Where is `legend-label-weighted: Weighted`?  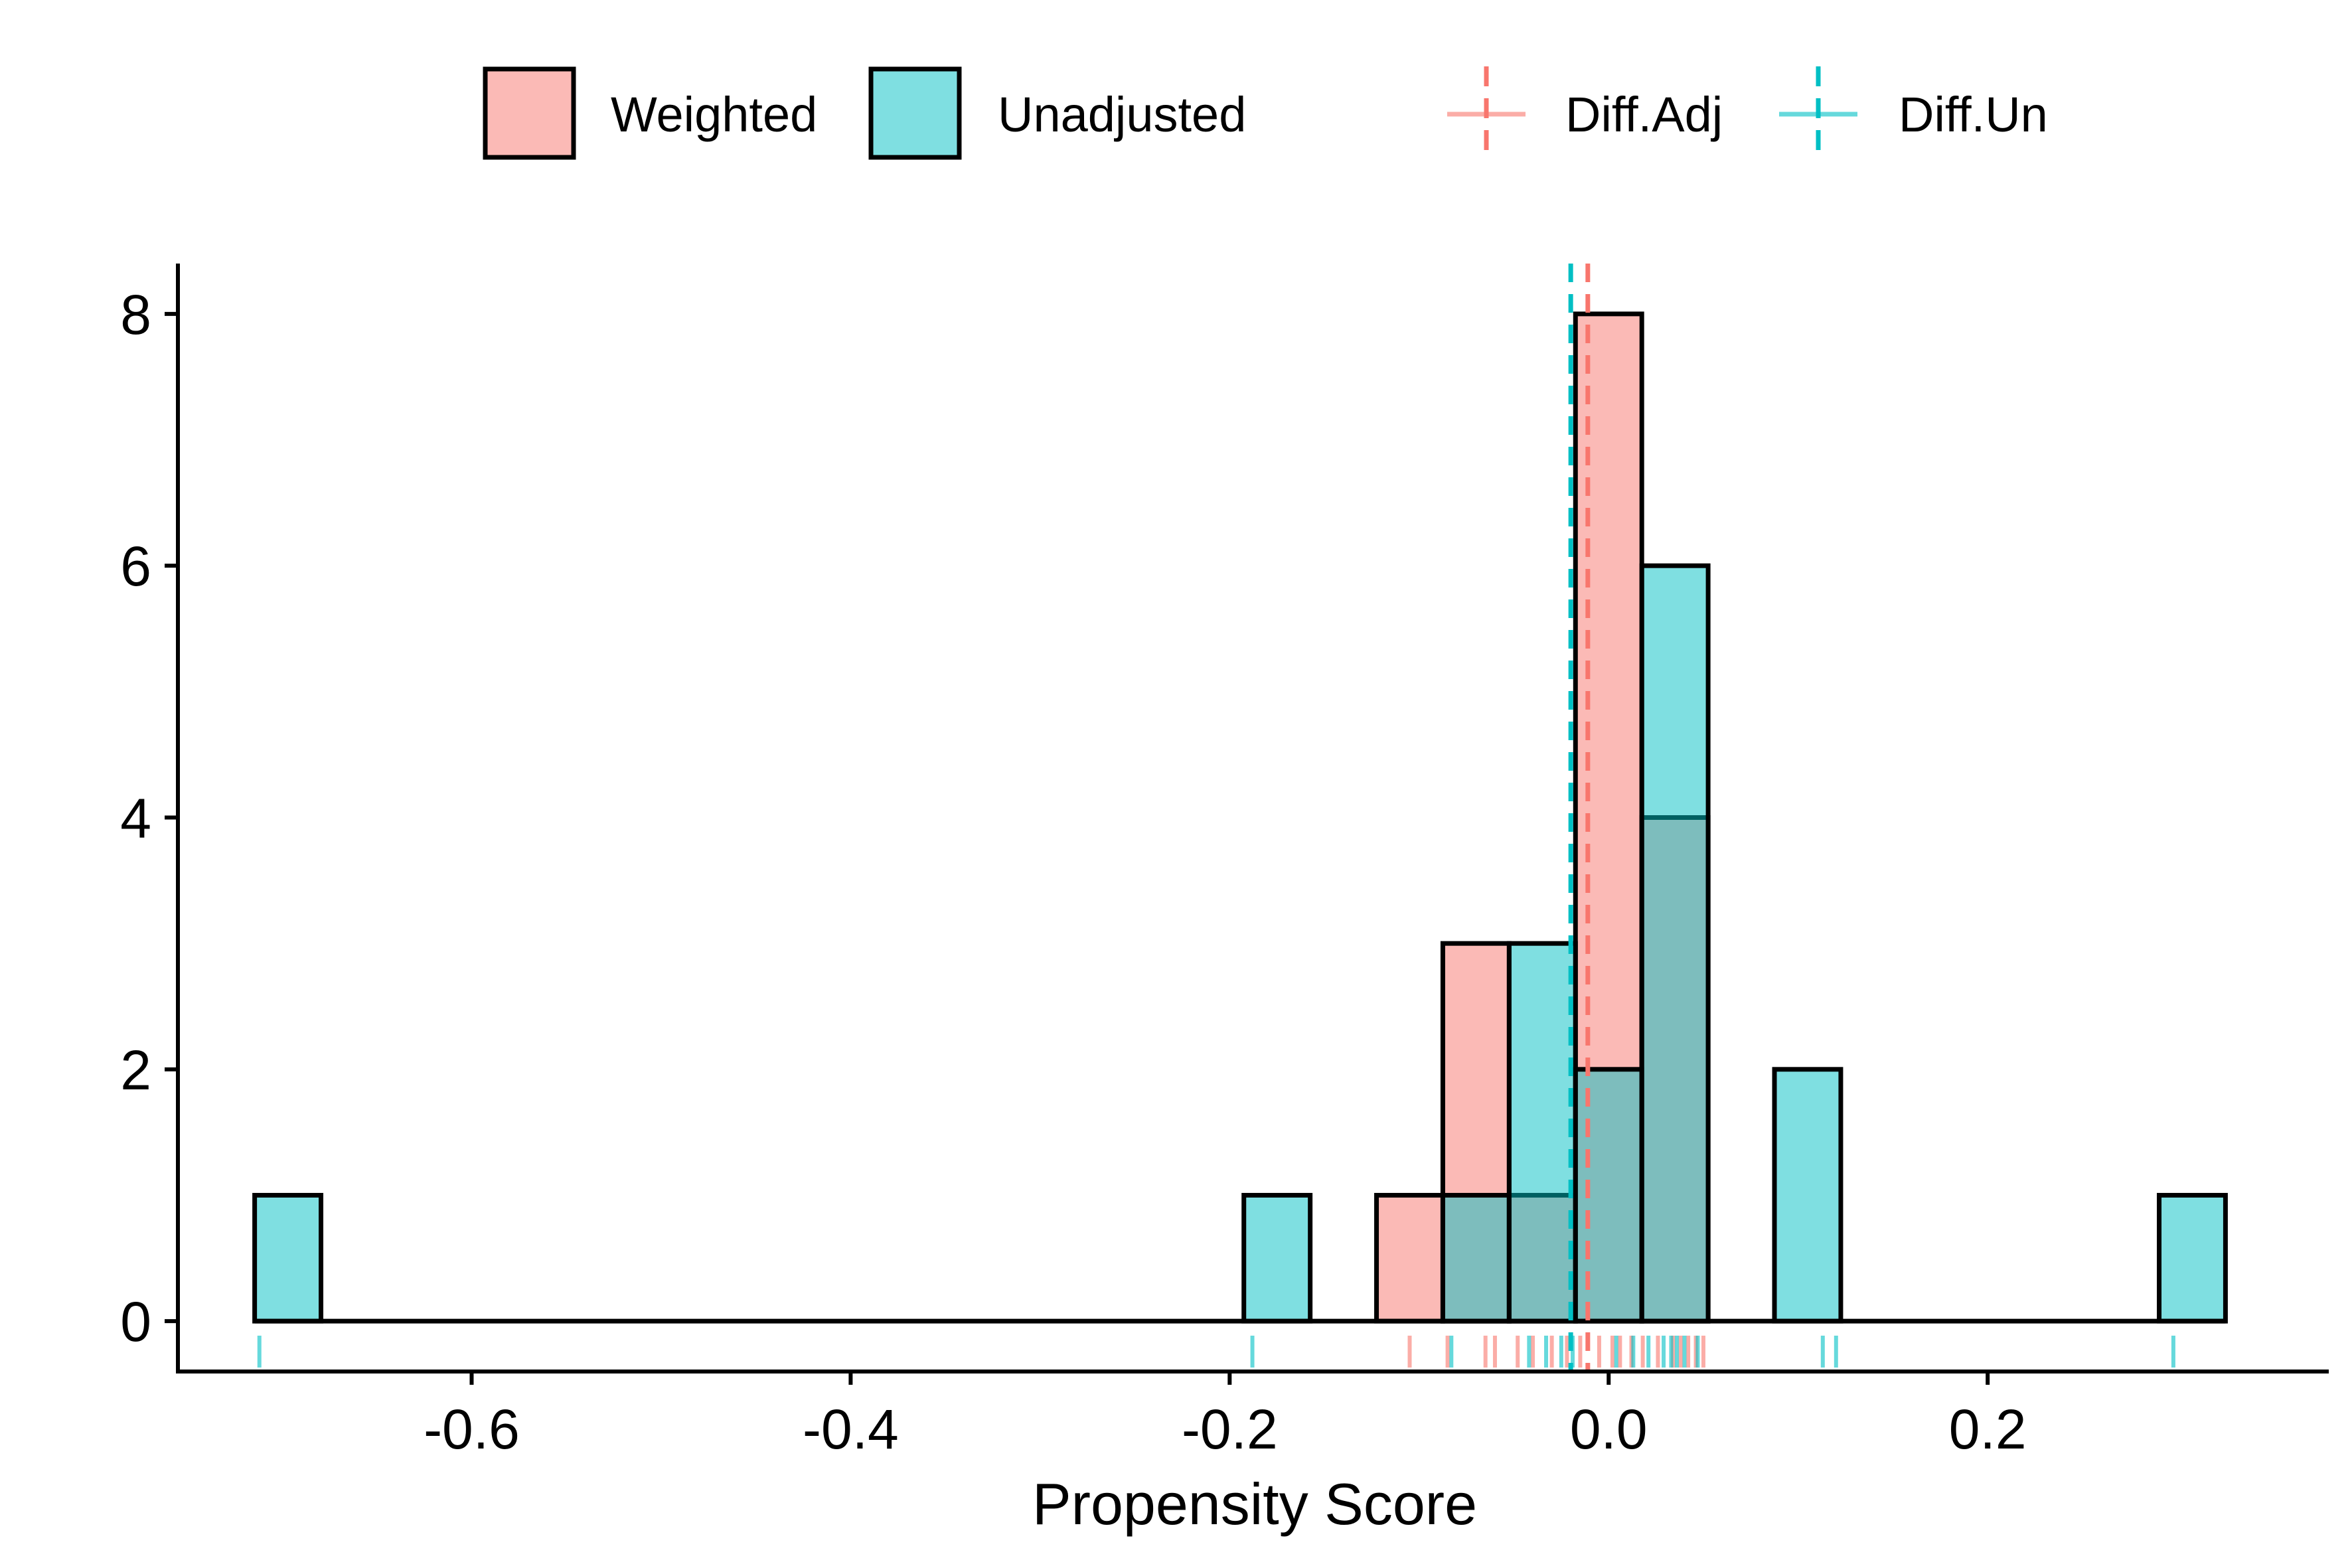
legend-label-weighted: Weighted is located at coordinates (714, 115).